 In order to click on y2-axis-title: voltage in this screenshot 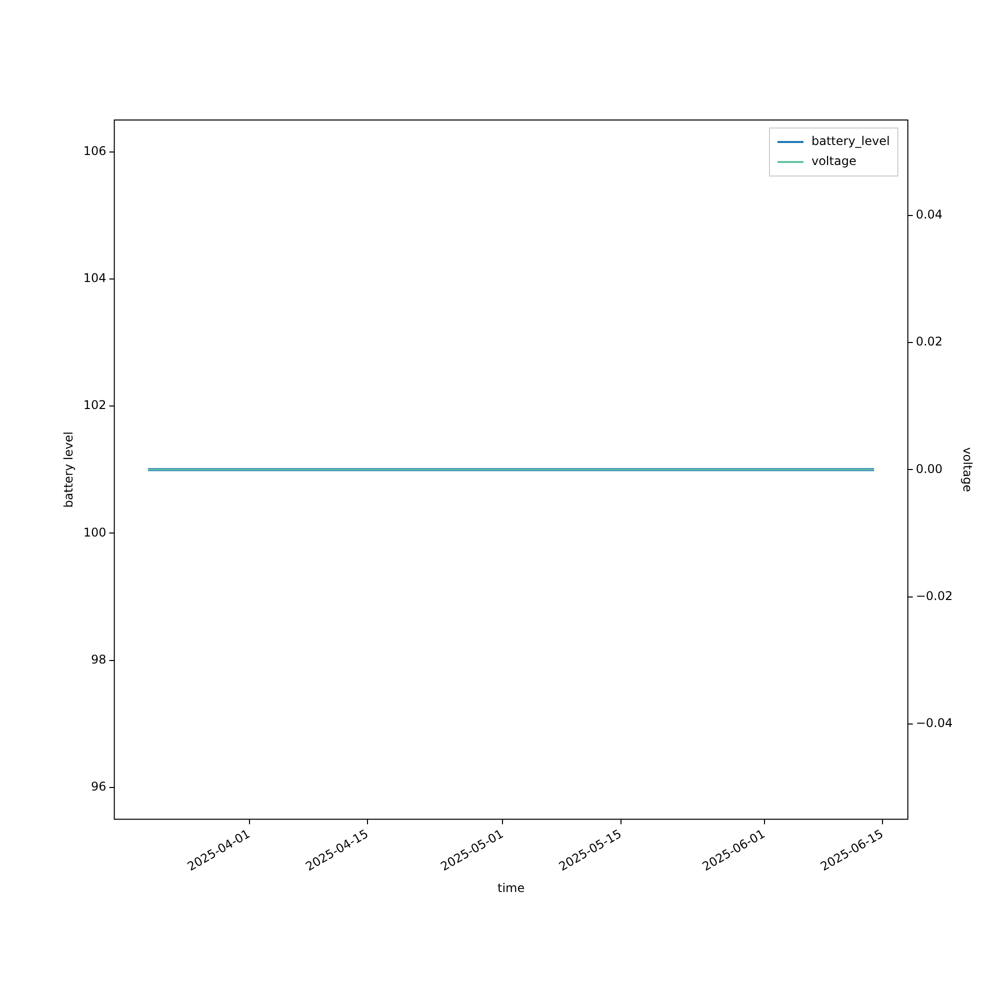, I will do `click(967, 469)`.